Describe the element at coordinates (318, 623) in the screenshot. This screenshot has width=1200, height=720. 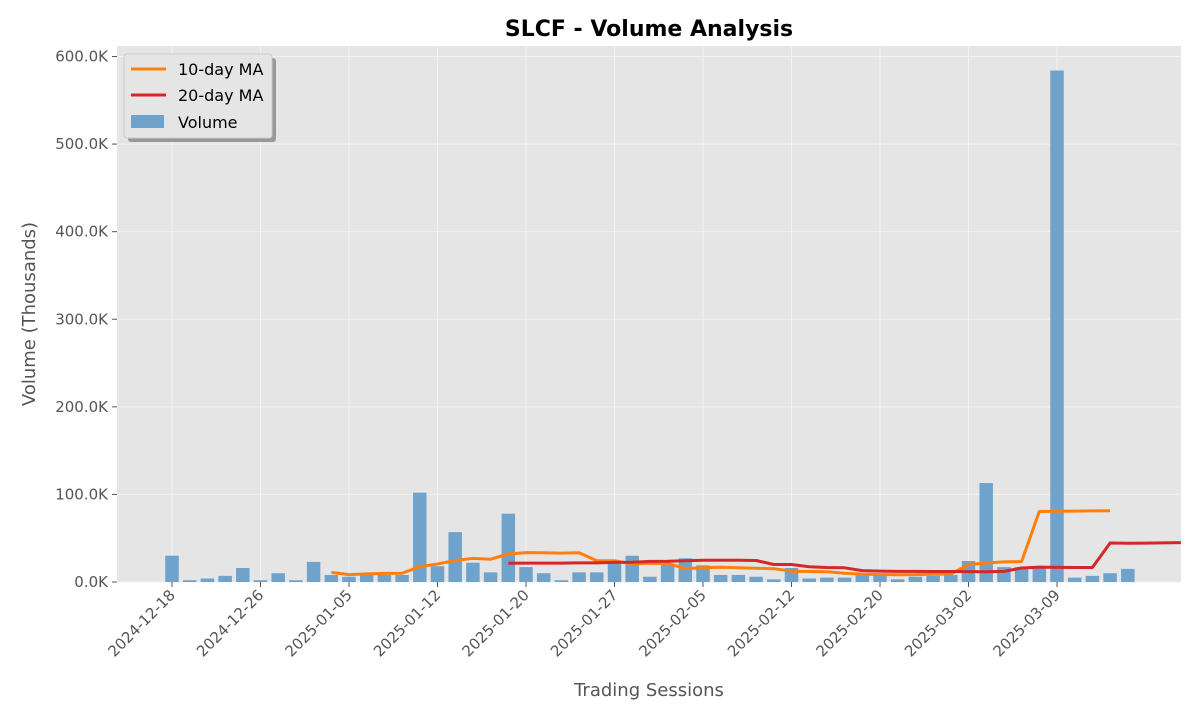
I see `x-tick-label: 2025-01-05` at that location.